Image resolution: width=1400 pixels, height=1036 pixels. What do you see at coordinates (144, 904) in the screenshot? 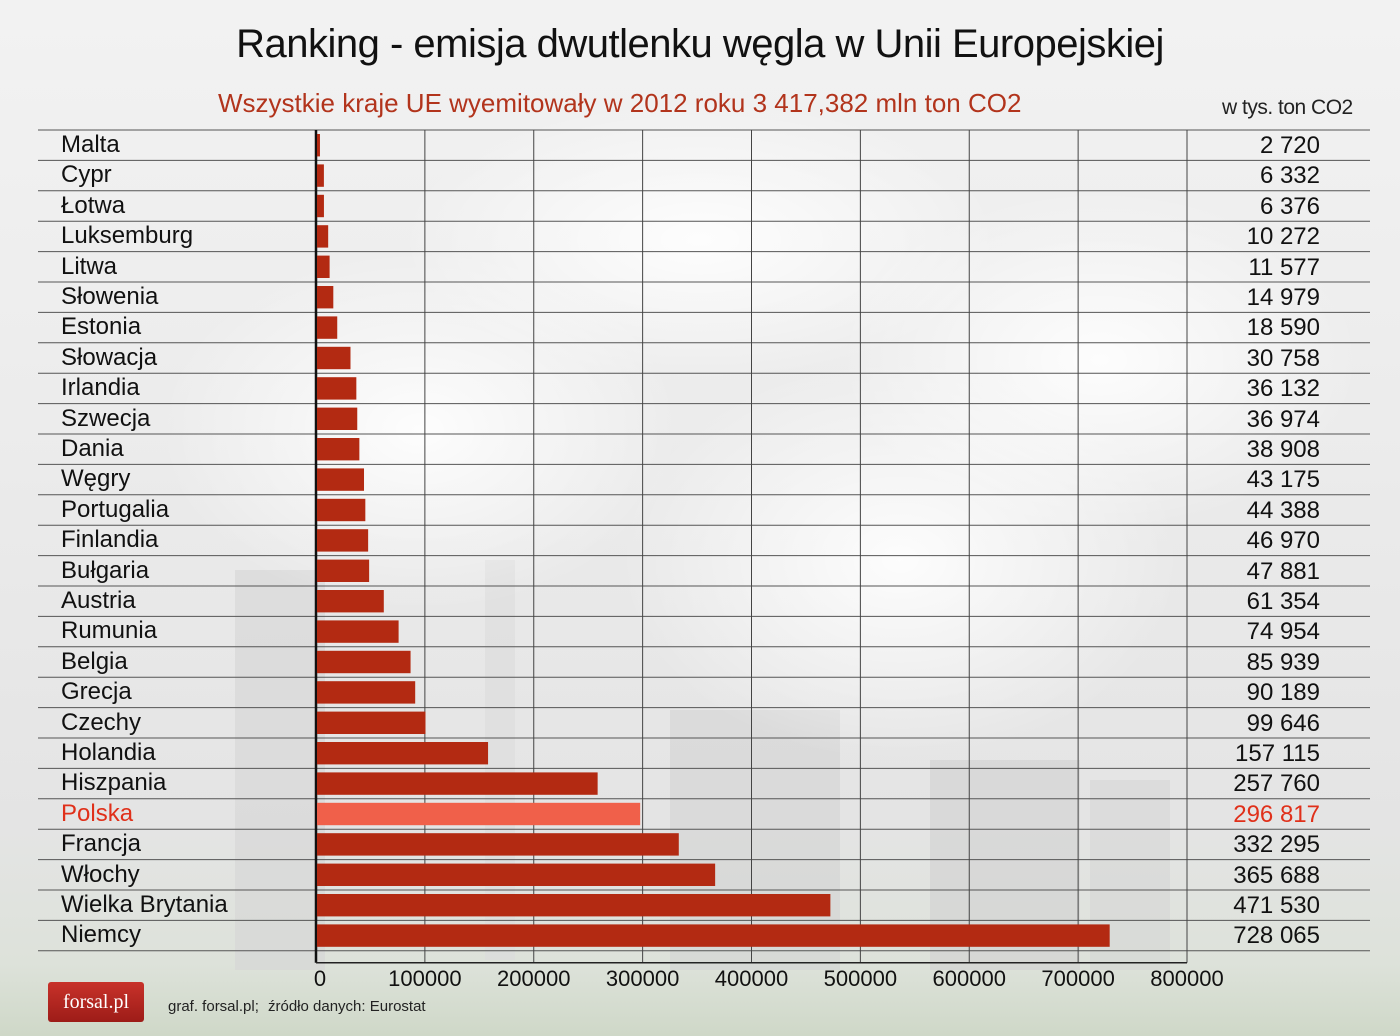
I see `country-label: Wielka Brytania` at bounding box center [144, 904].